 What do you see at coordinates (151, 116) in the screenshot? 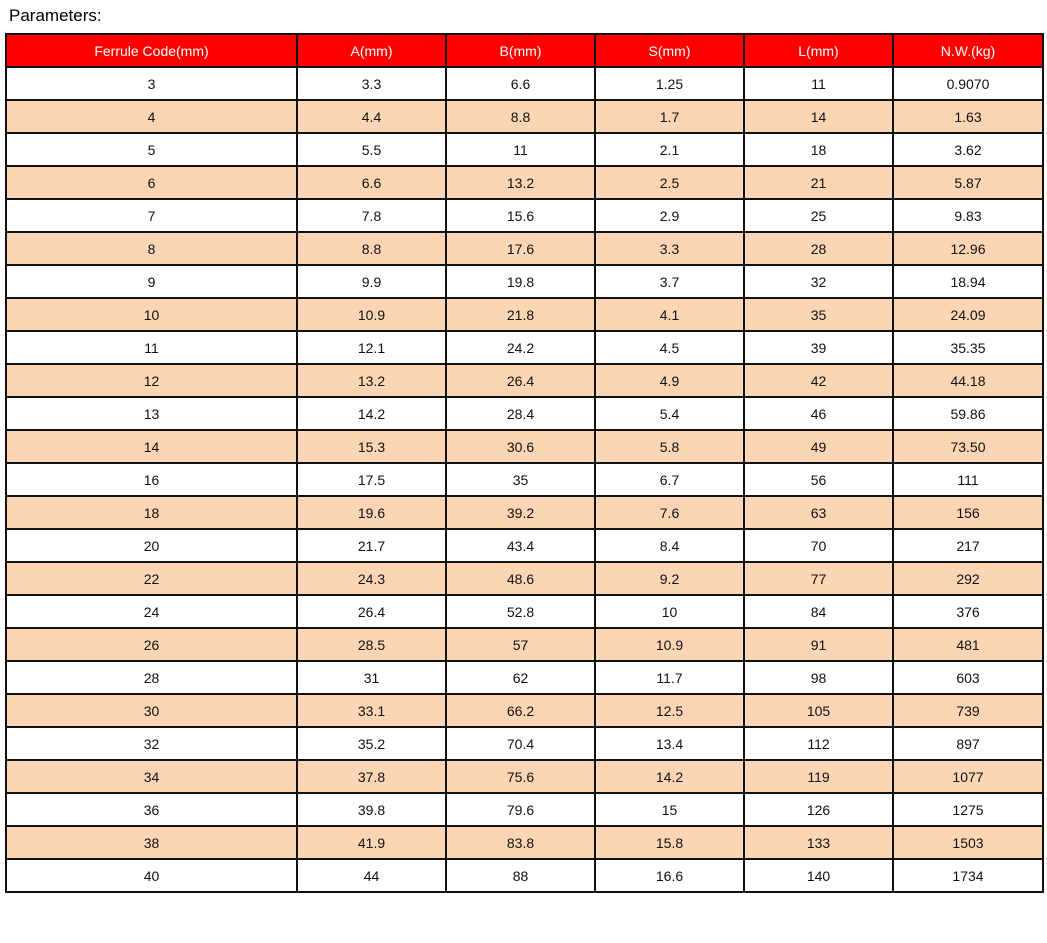
I see `table-cell: 4` at bounding box center [151, 116].